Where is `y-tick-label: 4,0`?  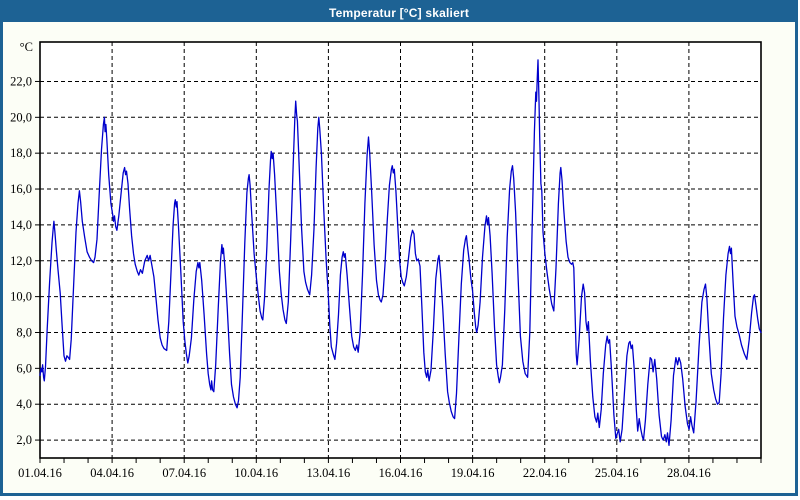 y-tick-label: 4,0 is located at coordinates (24, 404).